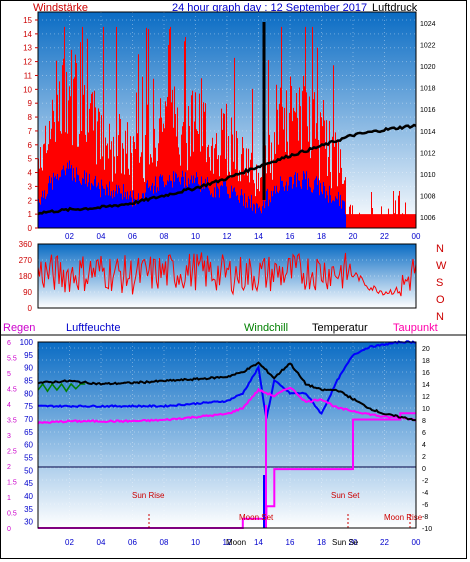 The height and width of the screenshot is (562, 470). Describe the element at coordinates (28, 445) in the screenshot. I see `humidity-tick-label: 60` at that location.